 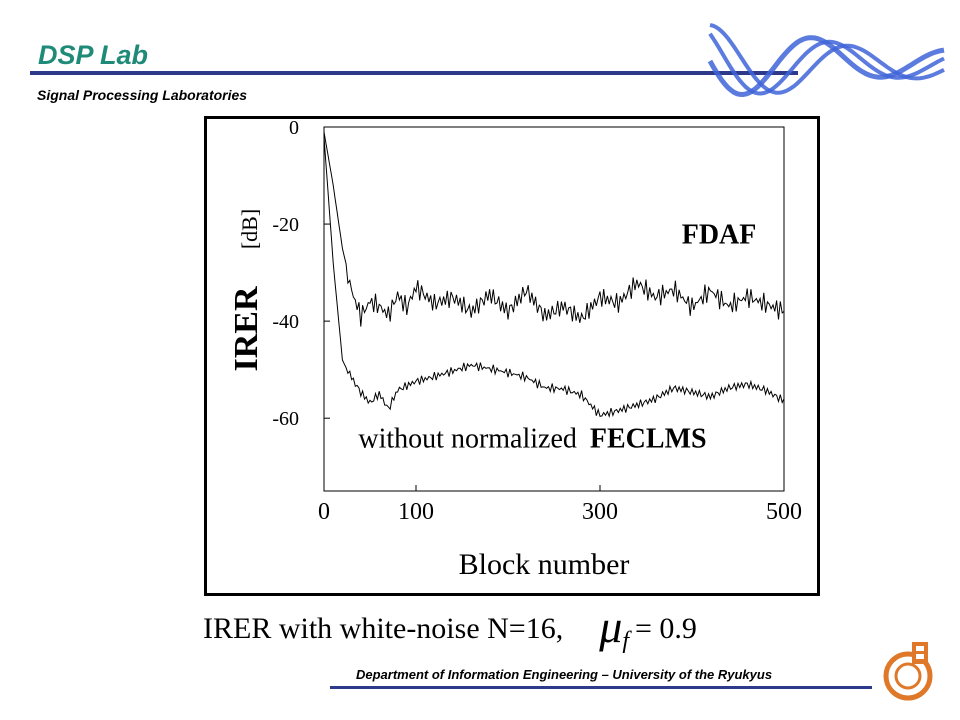 I want to click on x-tick-label: 500, so click(x=784, y=512).